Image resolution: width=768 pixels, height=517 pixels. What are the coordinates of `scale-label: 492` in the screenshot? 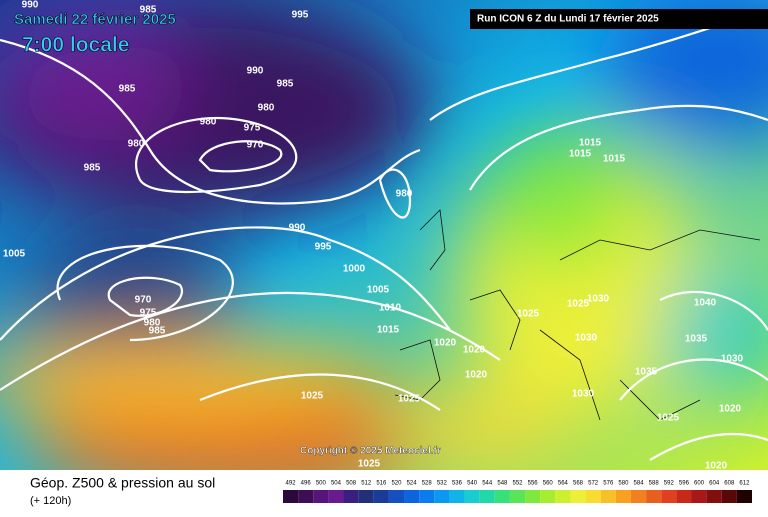 It's located at (291, 484).